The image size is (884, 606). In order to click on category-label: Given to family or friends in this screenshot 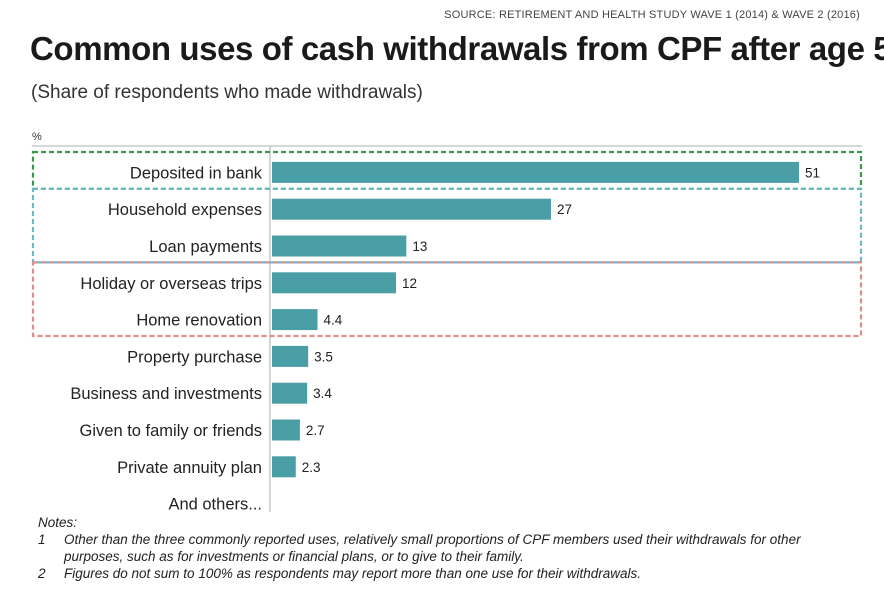, I will do `click(171, 431)`.